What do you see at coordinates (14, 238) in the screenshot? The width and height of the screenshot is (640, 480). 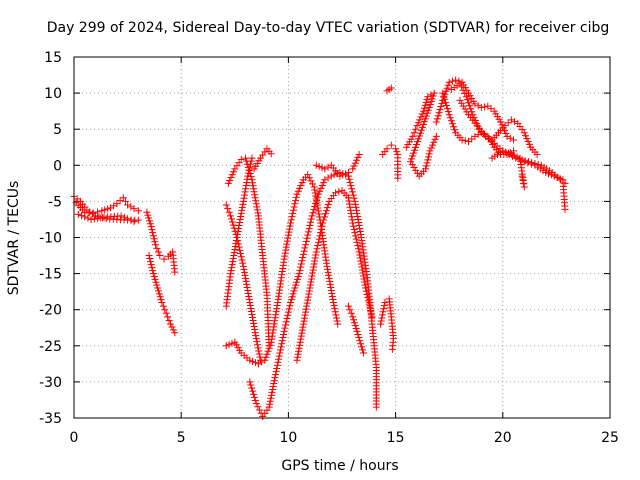 I see `y-axis-label: SDTVAR / TECUs` at bounding box center [14, 238].